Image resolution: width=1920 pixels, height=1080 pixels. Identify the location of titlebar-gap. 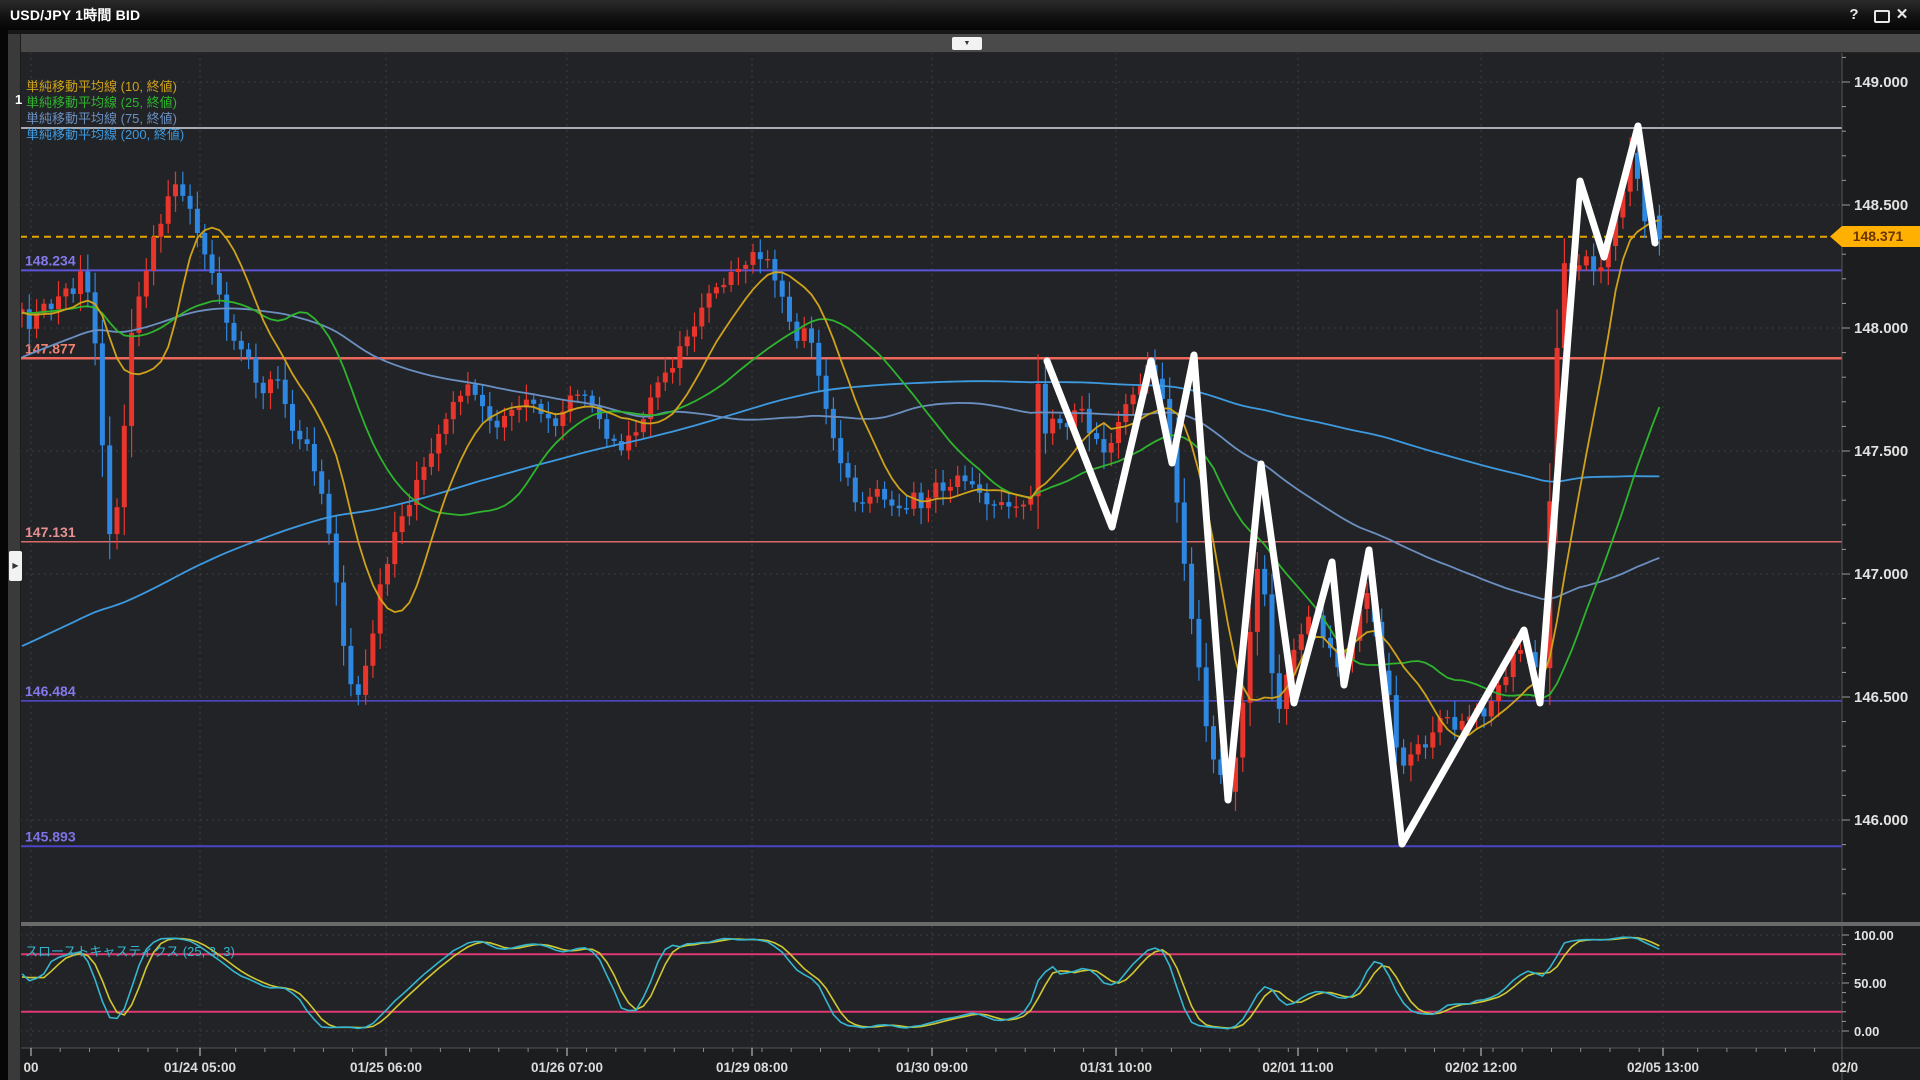
(960, 32).